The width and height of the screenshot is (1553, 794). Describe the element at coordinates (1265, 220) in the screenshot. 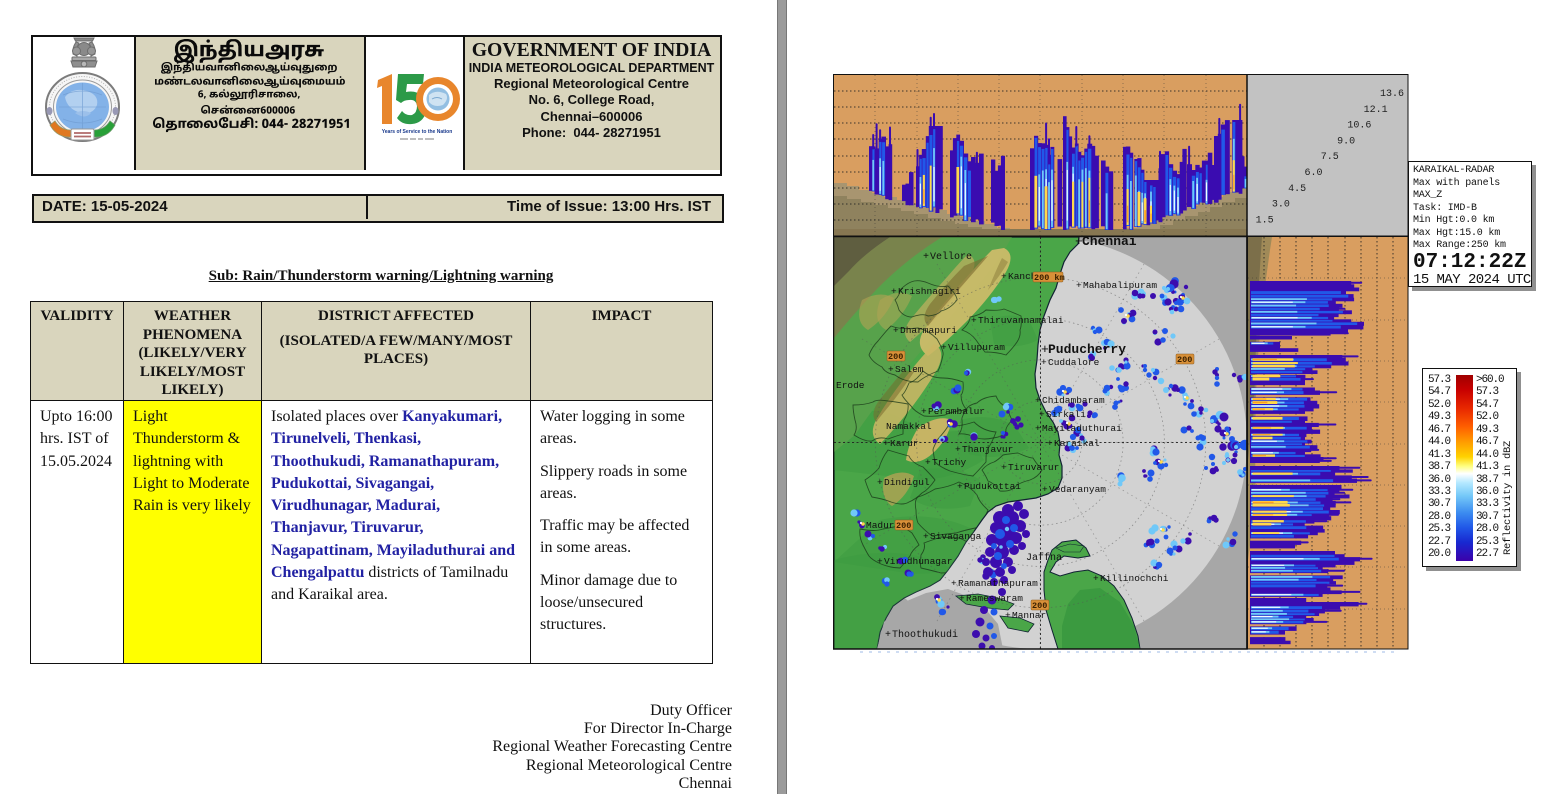

I see `svg-text: 1.5` at that location.